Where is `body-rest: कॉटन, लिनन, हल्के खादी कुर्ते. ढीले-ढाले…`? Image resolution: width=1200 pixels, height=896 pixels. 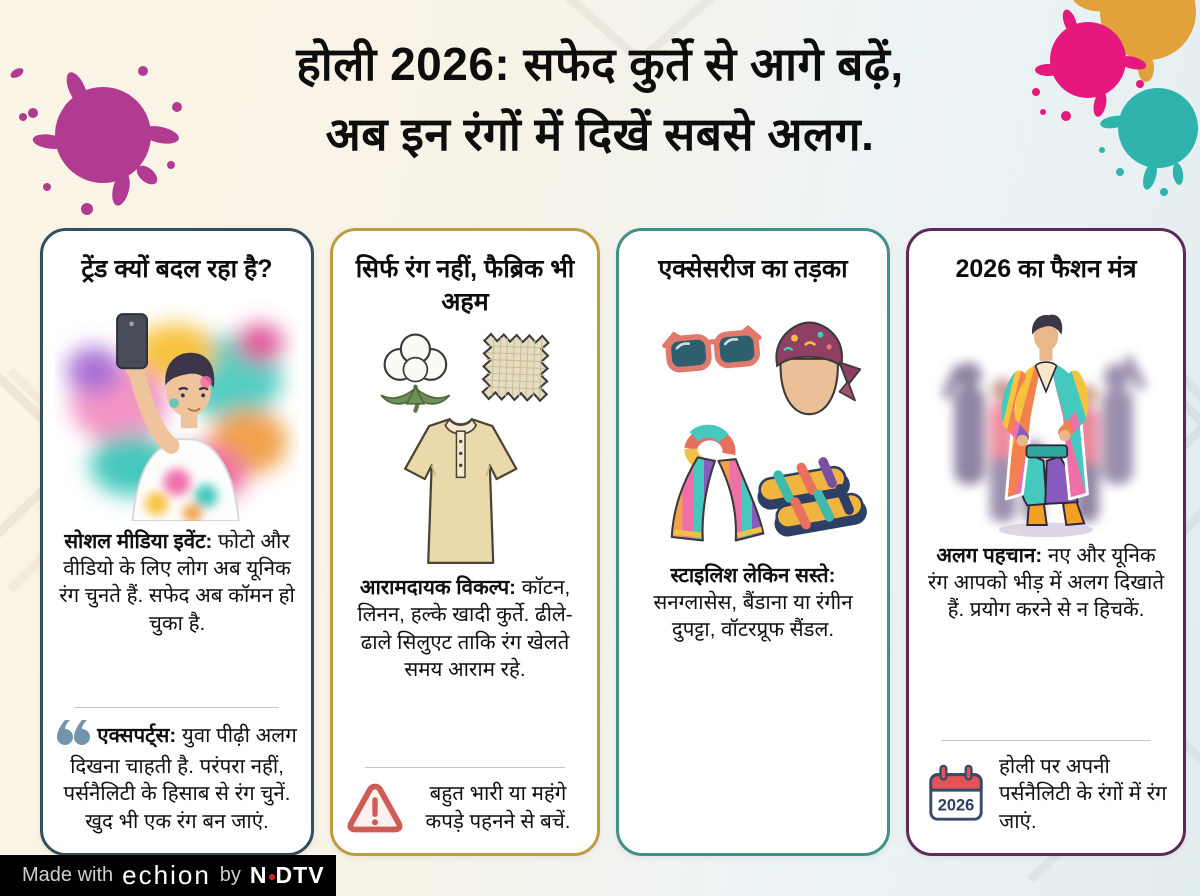
body-rest: कॉटन, लिनन, हल्के खादी कुर्ते. ढीले-ढाले… is located at coordinates (465, 629).